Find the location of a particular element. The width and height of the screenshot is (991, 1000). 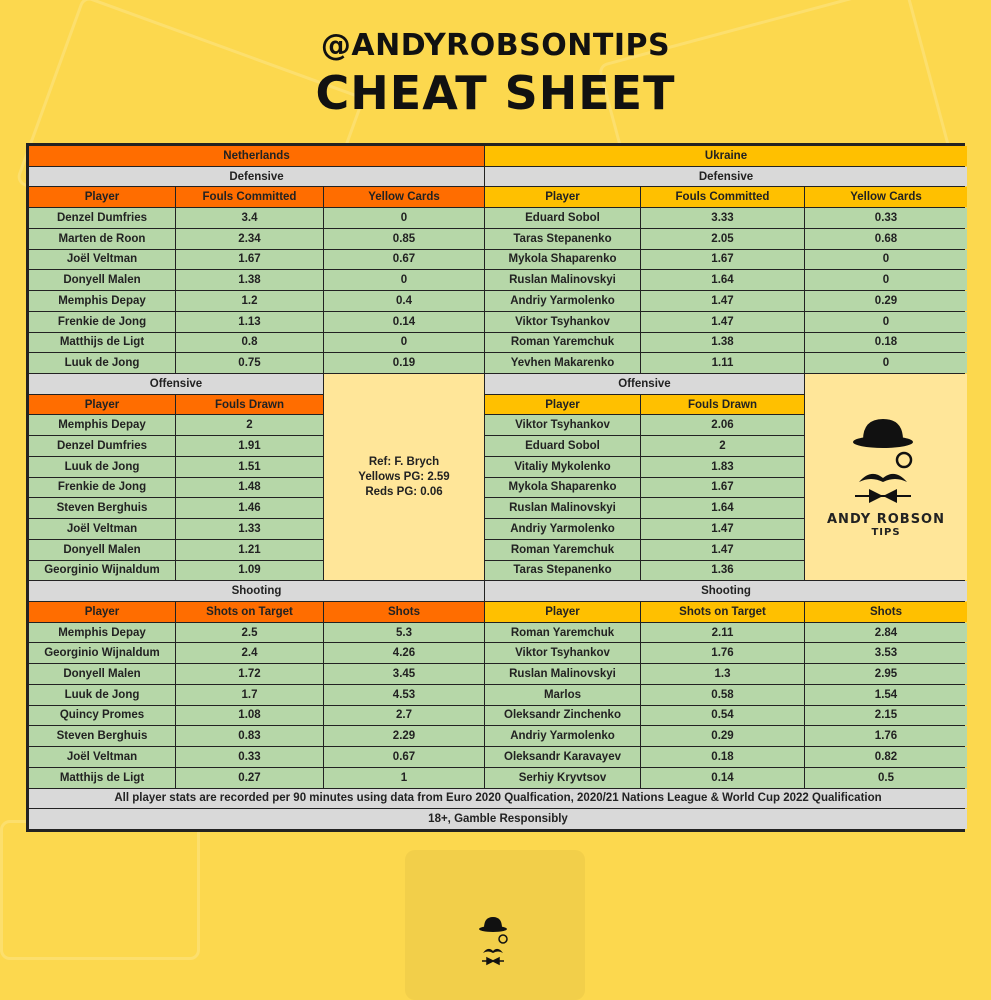

stat-value: 2.05 is located at coordinates (722, 238).